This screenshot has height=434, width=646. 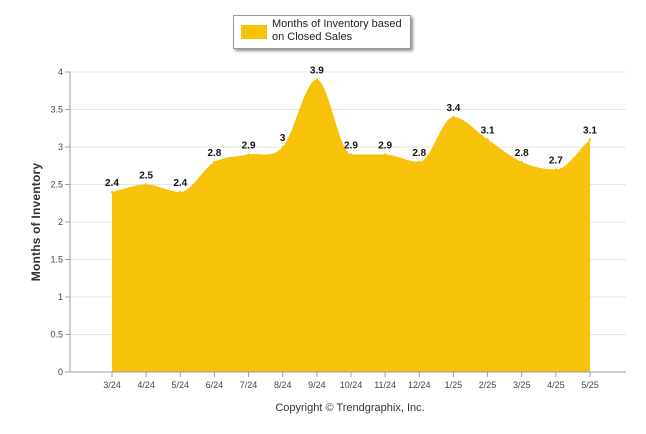 What do you see at coordinates (60, 372) in the screenshot?
I see `y-tick-label: 0` at bounding box center [60, 372].